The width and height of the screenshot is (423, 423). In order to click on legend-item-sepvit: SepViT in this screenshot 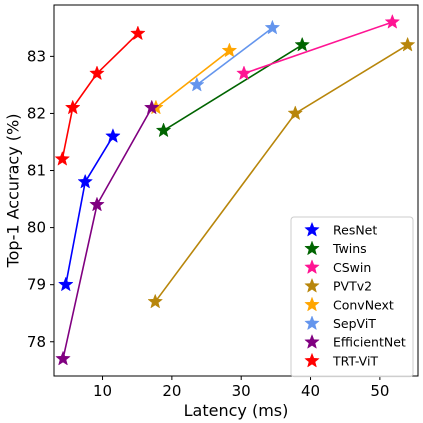, I will do `click(340, 323)`.